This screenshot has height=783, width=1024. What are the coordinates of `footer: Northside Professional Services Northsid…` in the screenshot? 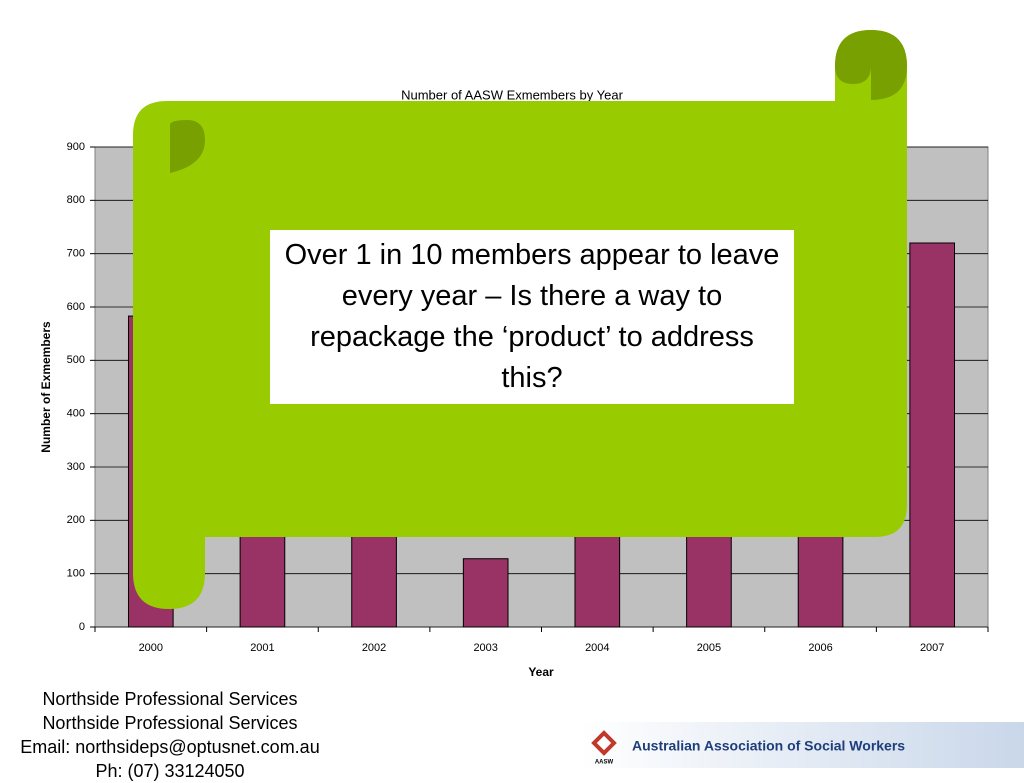 It's located at (170, 735).